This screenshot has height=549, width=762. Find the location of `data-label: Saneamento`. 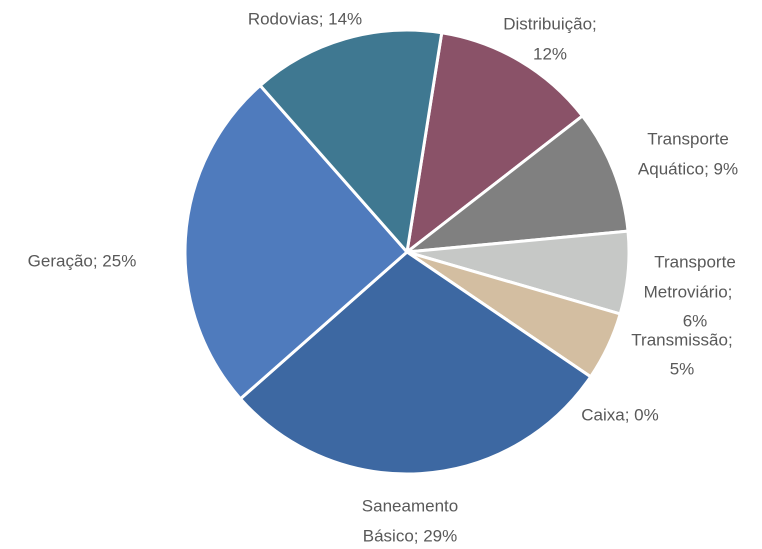

data-label: Saneamento is located at coordinates (410, 505).